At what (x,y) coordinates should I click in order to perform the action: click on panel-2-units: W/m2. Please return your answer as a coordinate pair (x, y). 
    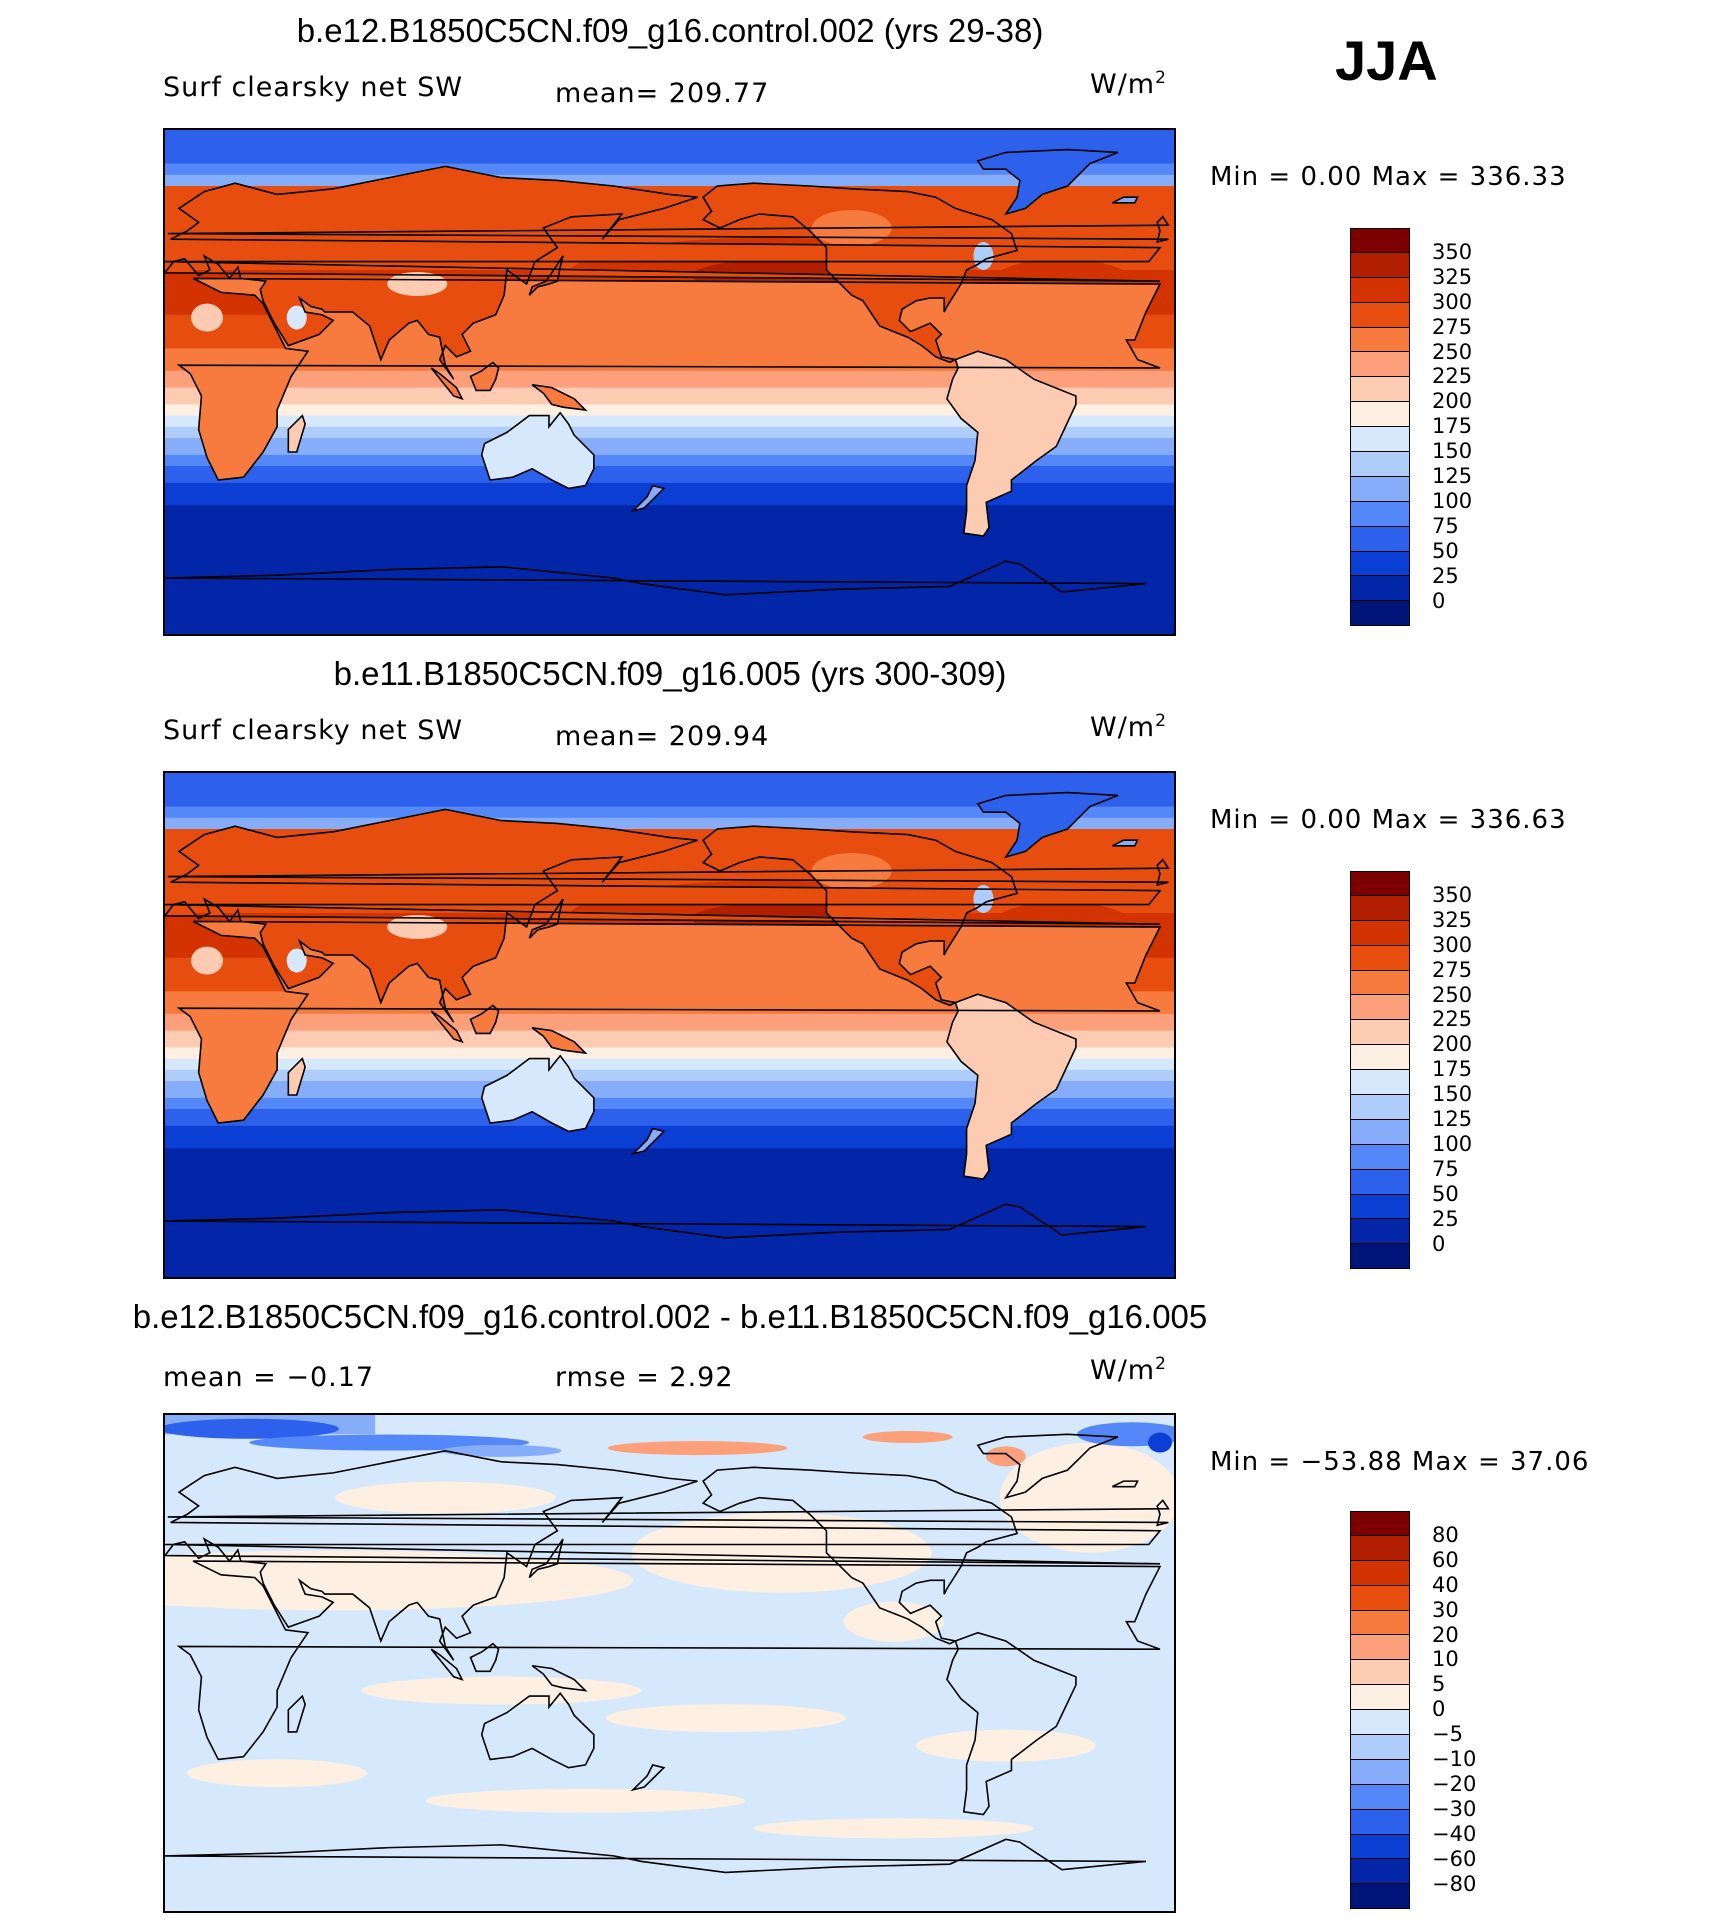
    Looking at the image, I should click on (1128, 727).